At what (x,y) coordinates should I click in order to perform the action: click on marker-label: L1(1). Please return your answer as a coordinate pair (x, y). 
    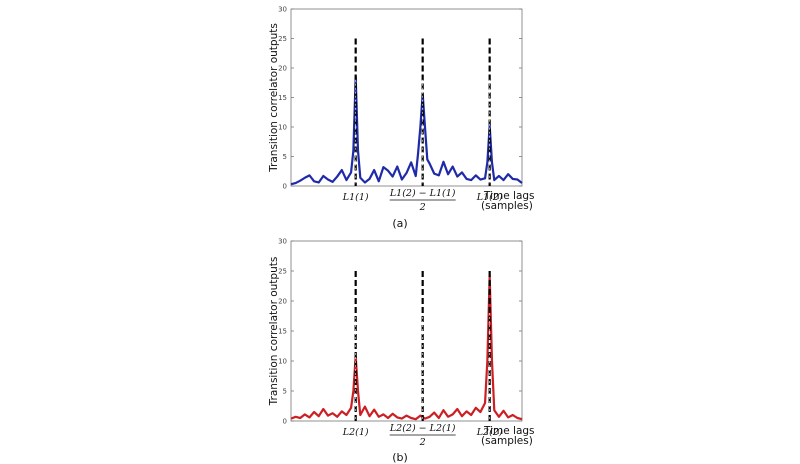
    Looking at the image, I should click on (355, 197).